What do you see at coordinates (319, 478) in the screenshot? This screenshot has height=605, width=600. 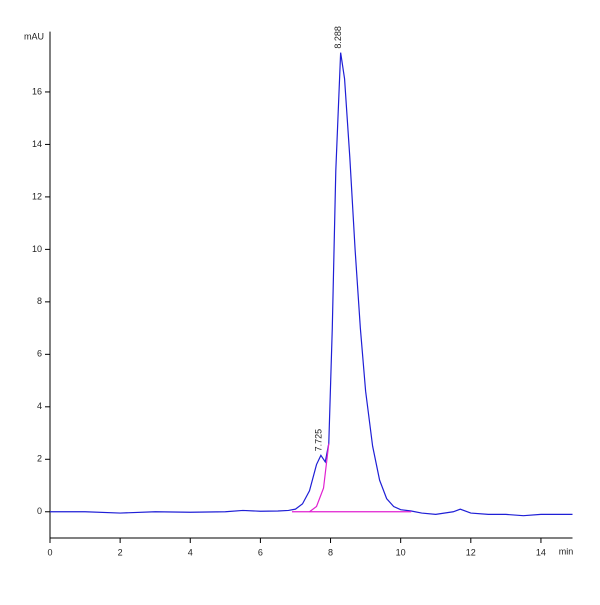 I see `trace` at bounding box center [319, 478].